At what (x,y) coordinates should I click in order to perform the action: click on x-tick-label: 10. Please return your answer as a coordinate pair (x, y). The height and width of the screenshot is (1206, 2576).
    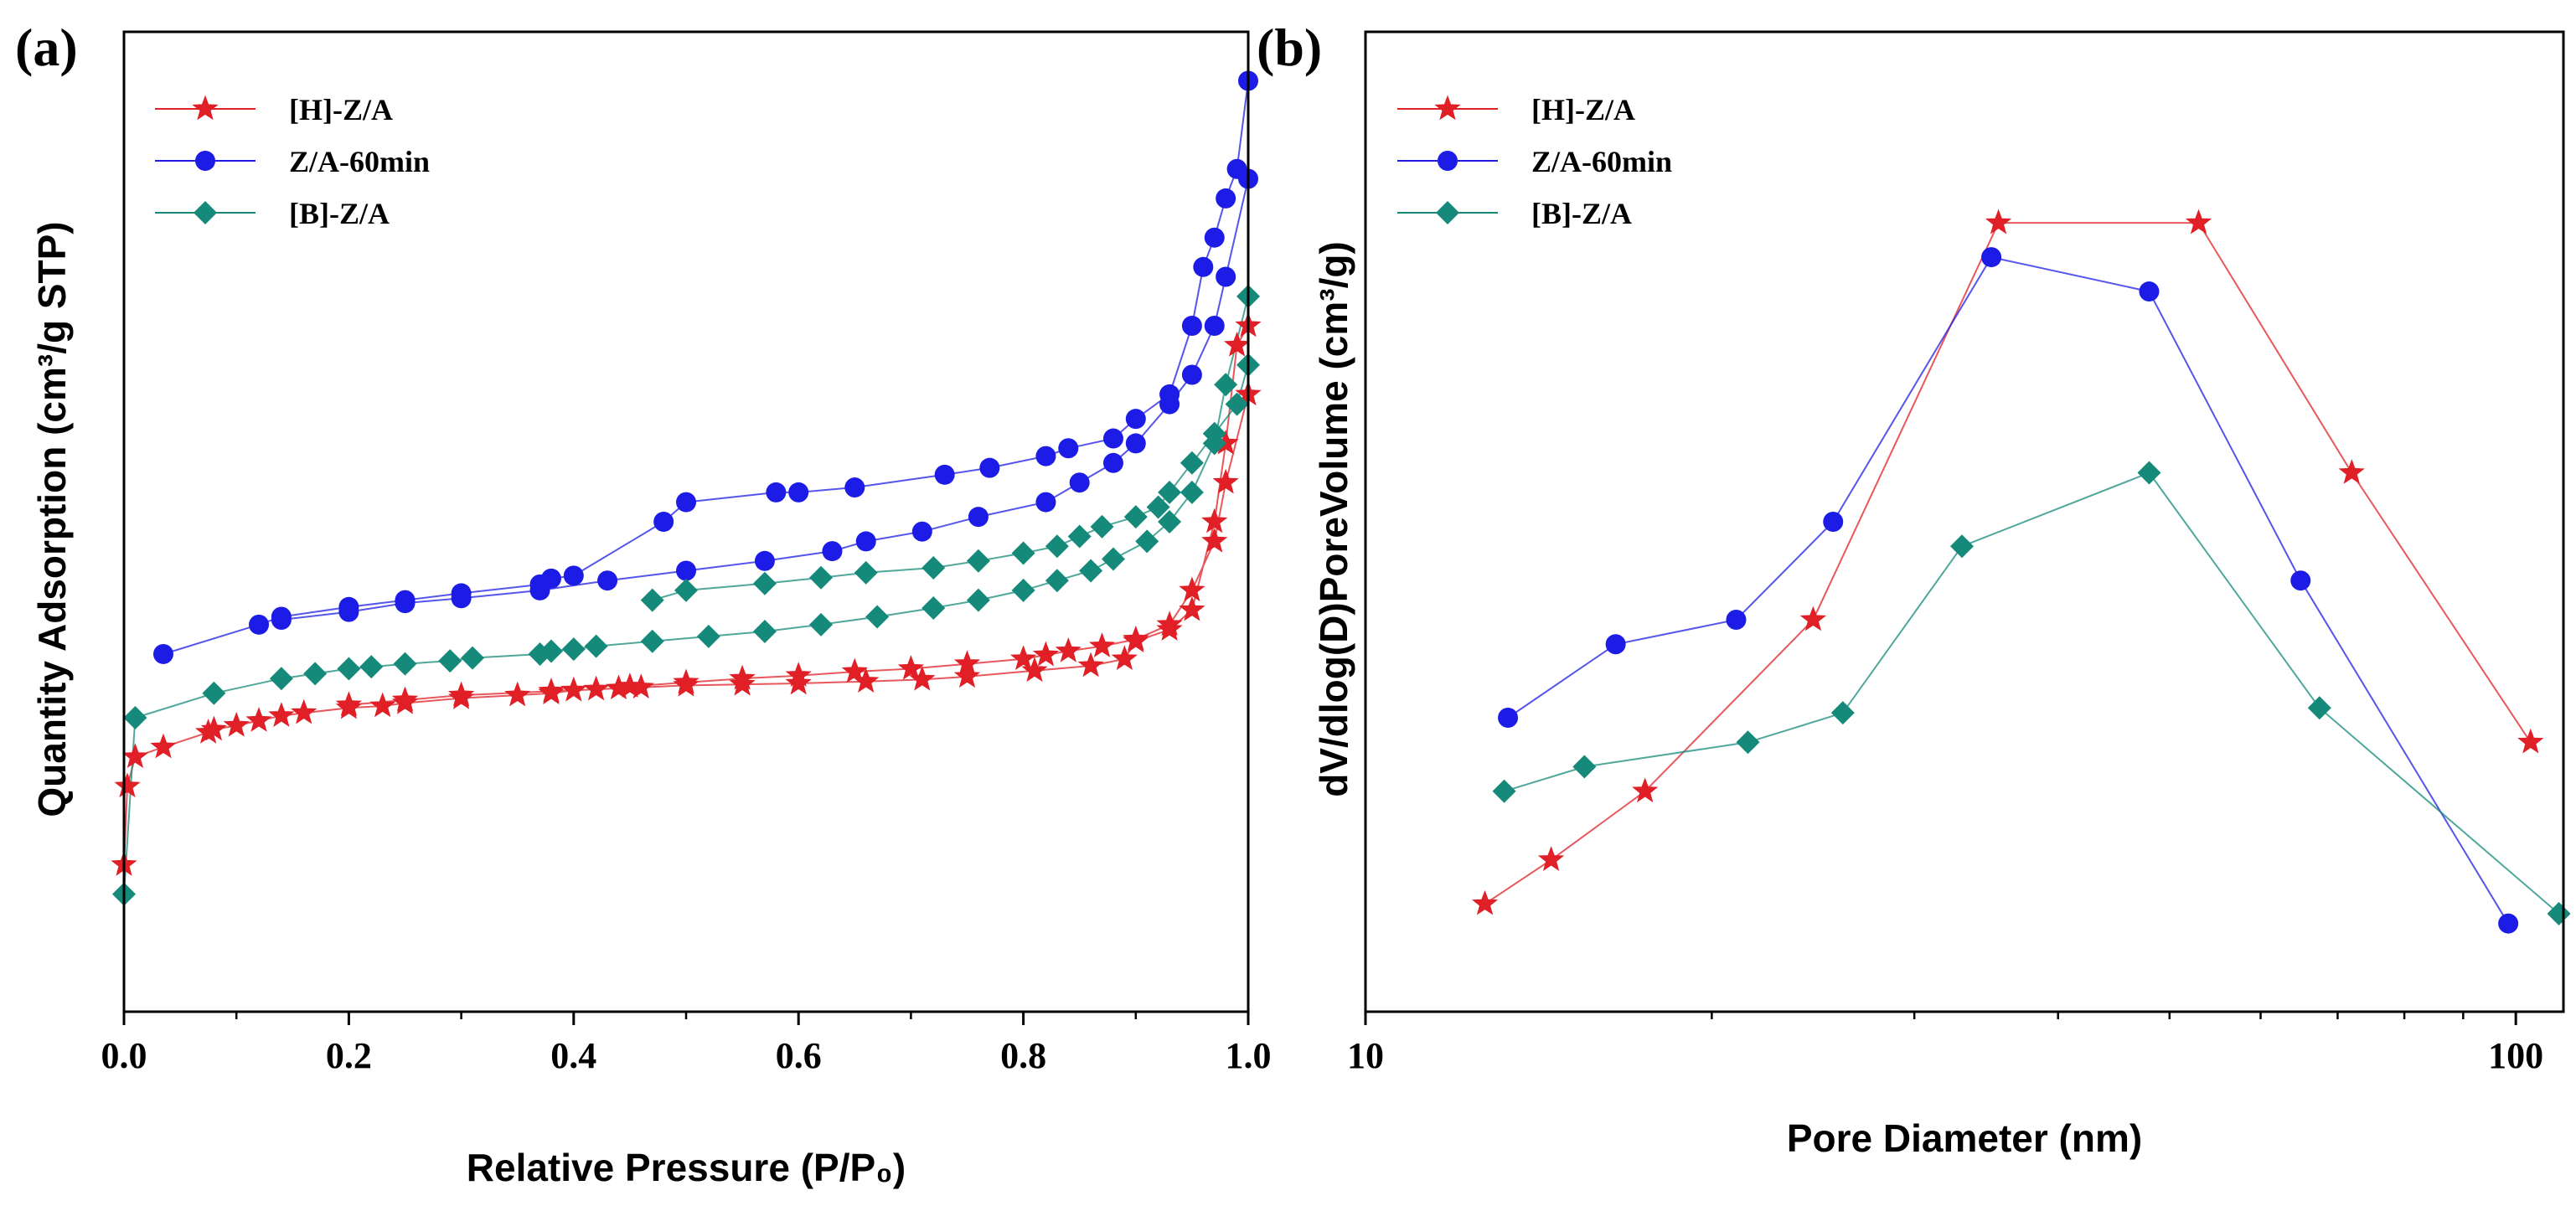
    Looking at the image, I should click on (1365, 1055).